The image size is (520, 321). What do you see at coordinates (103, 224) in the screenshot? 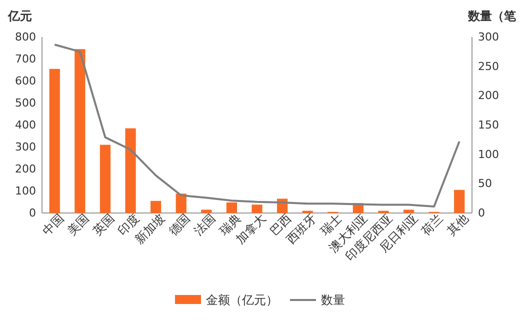
I see `x-tick-label: 英国` at bounding box center [103, 224].